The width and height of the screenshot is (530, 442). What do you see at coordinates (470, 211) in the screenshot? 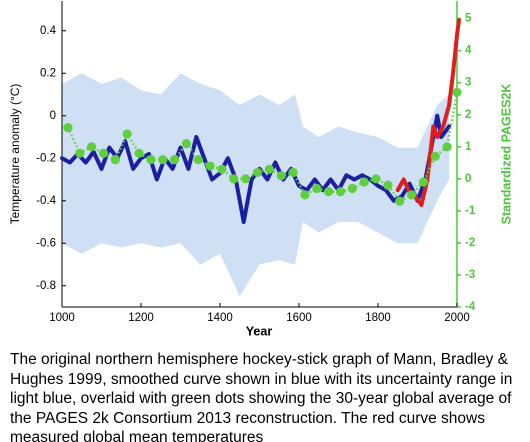
I see `y2-tick-label: -1` at bounding box center [470, 211].